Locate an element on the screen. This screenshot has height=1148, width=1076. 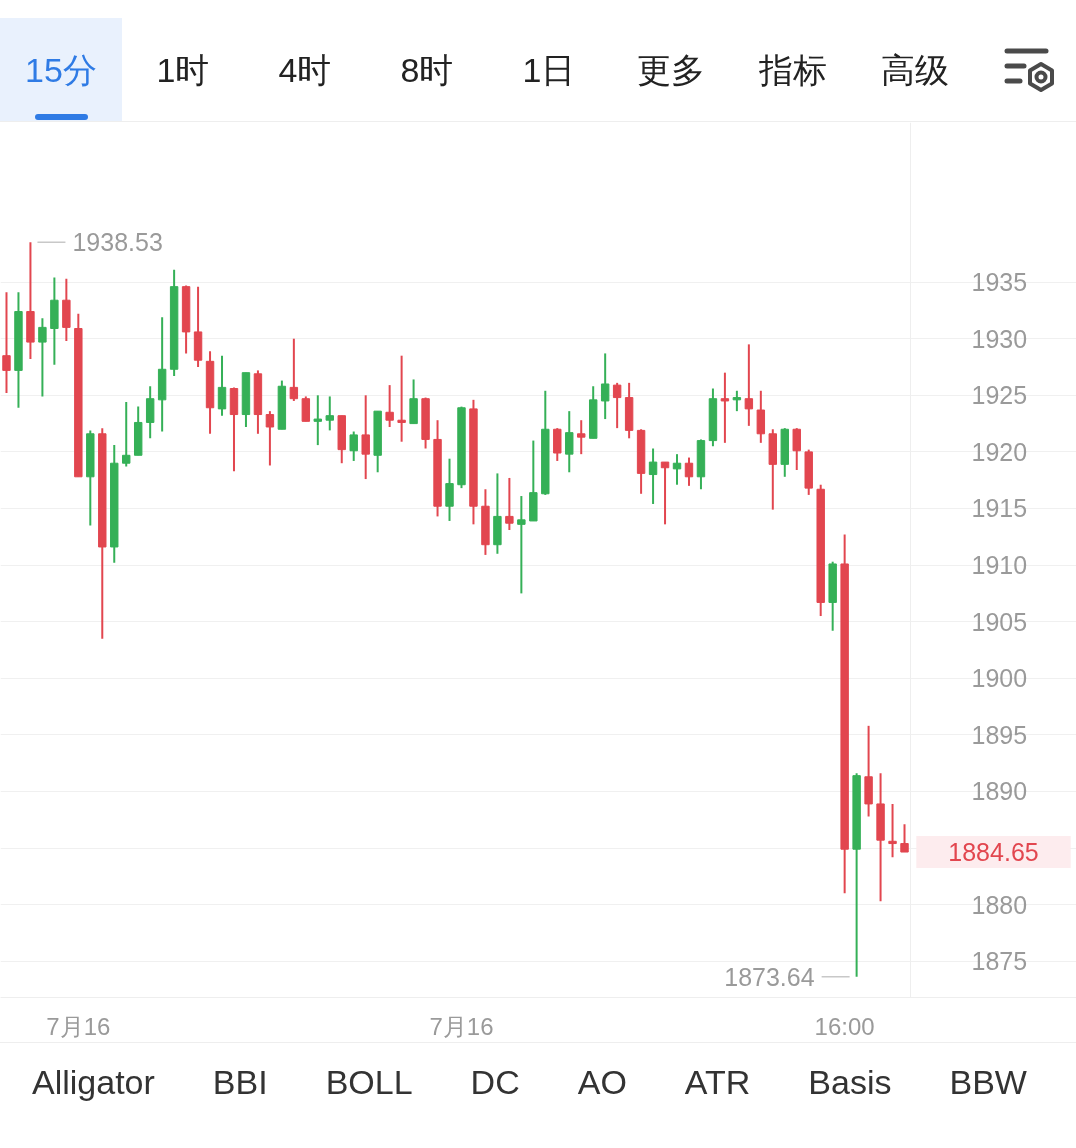
text: AO is located at coordinates (602, 1083).